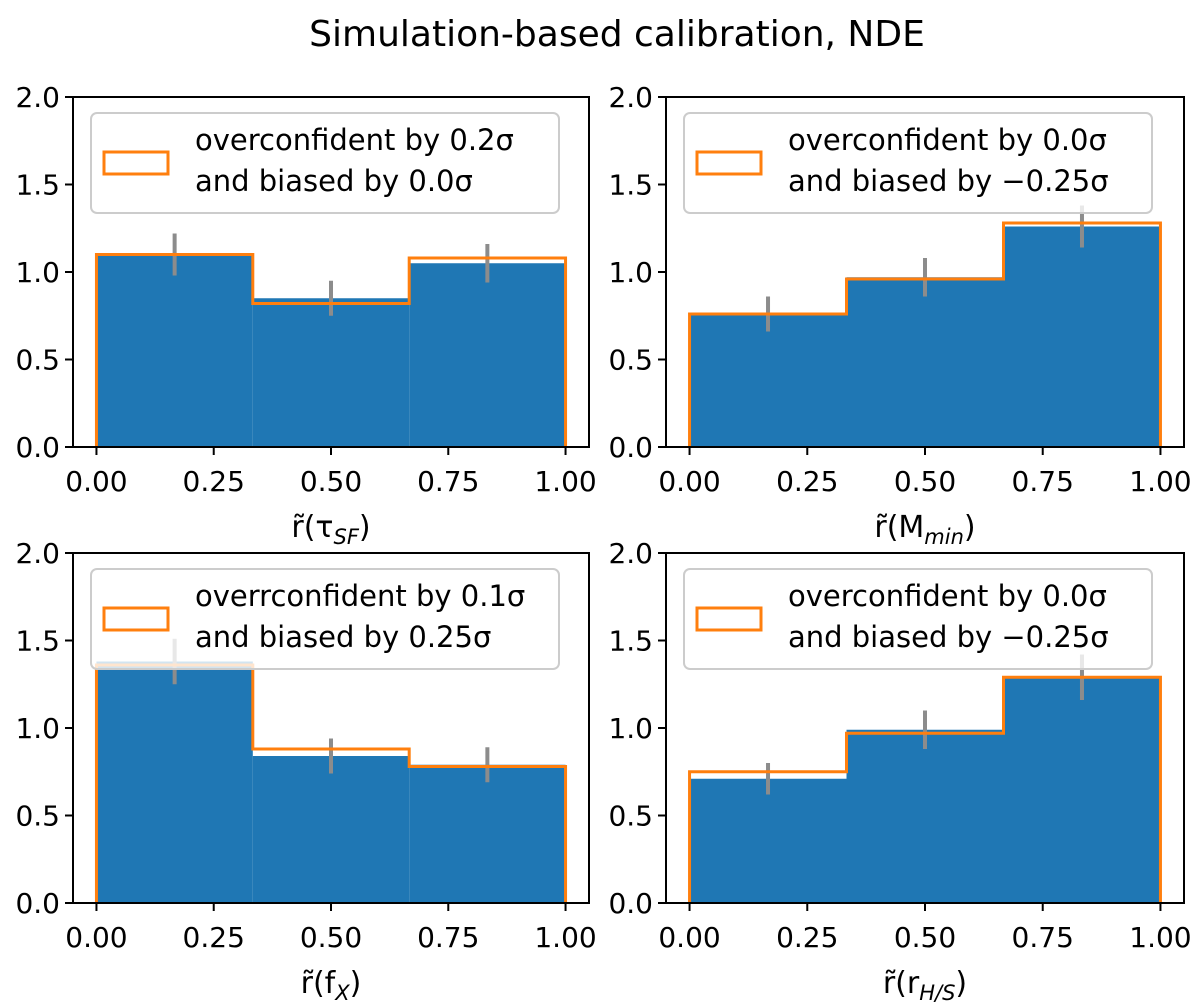 The image size is (1200, 1004). I want to click on legend-label: and biased by 0.0σ, so click(334, 181).